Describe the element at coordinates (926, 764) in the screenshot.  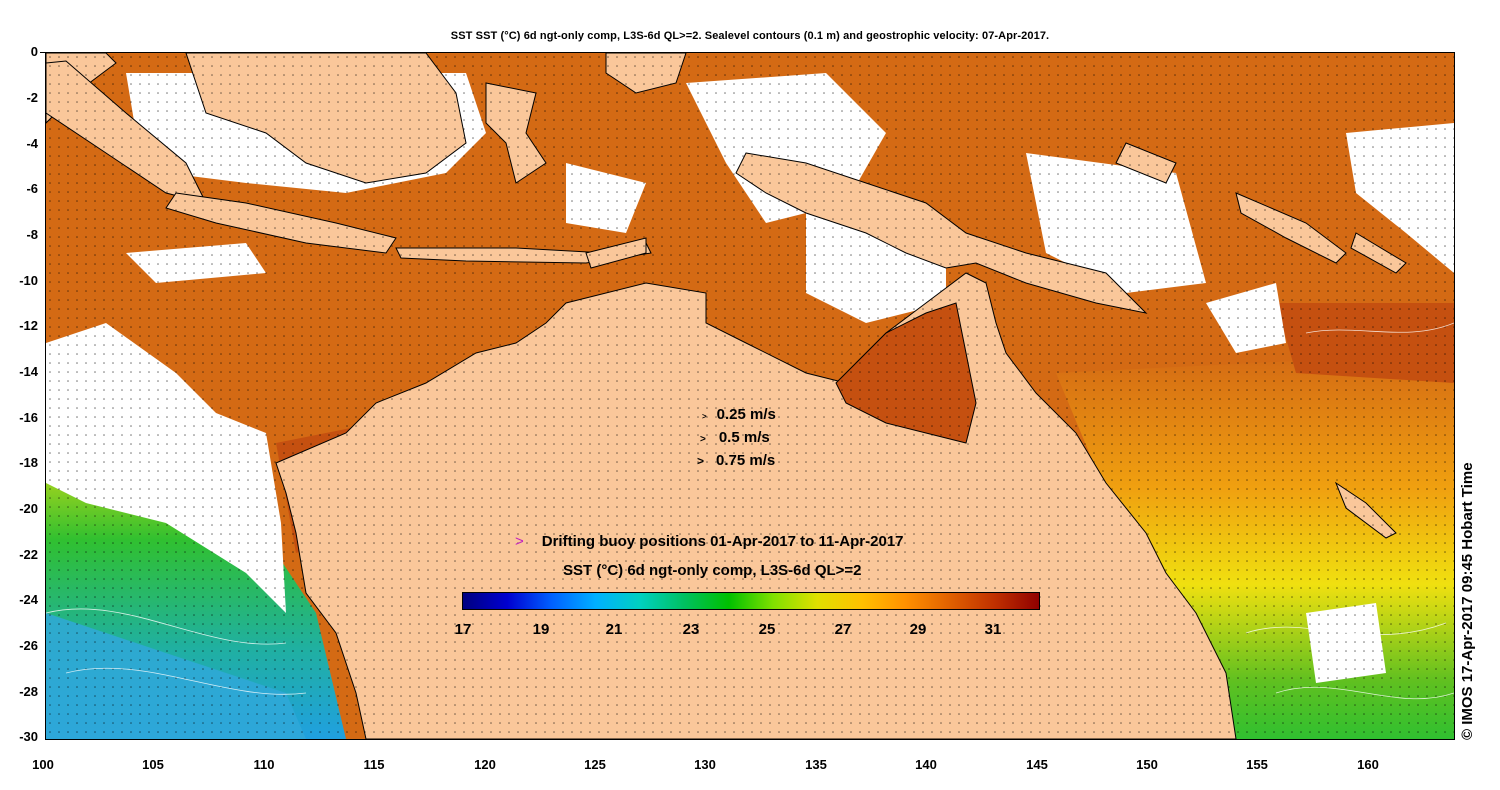
I see `x-tick-label: 140` at that location.